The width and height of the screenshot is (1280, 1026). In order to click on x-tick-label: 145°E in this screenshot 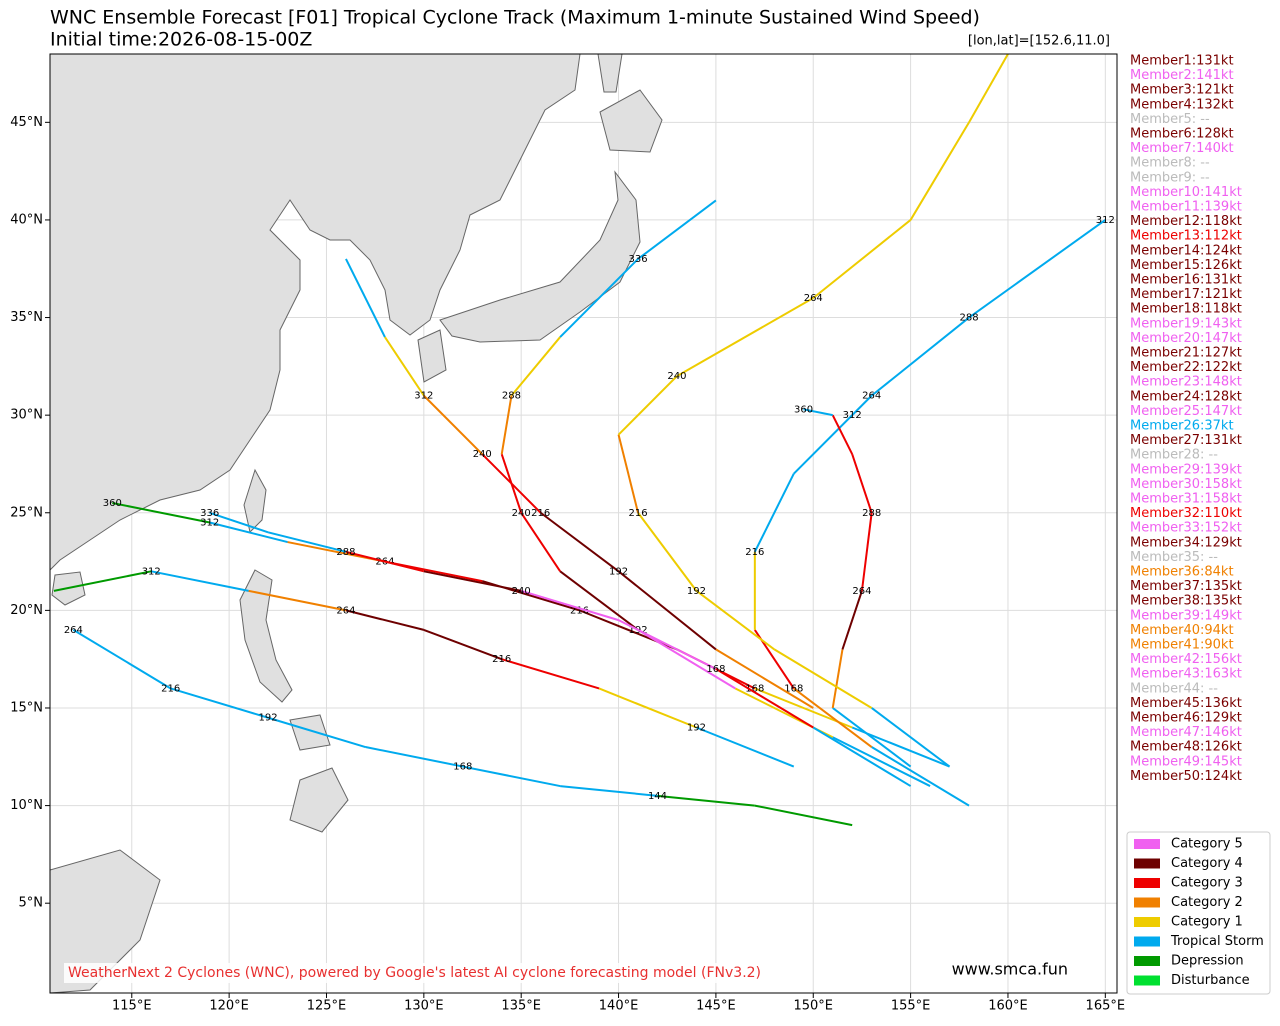, I will do `click(716, 1006)`.